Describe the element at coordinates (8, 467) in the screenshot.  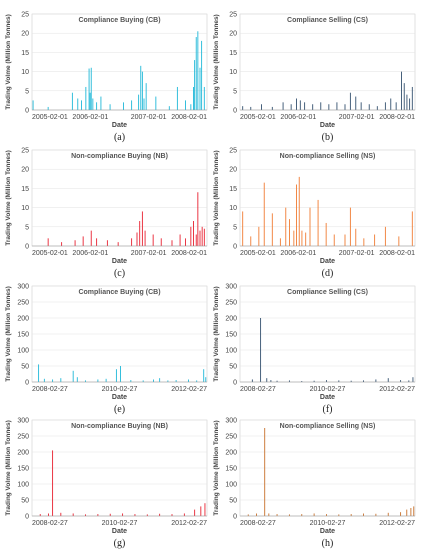
I see `y-axis-label-g: Trading Volme (Million Tonnes)` at that location.